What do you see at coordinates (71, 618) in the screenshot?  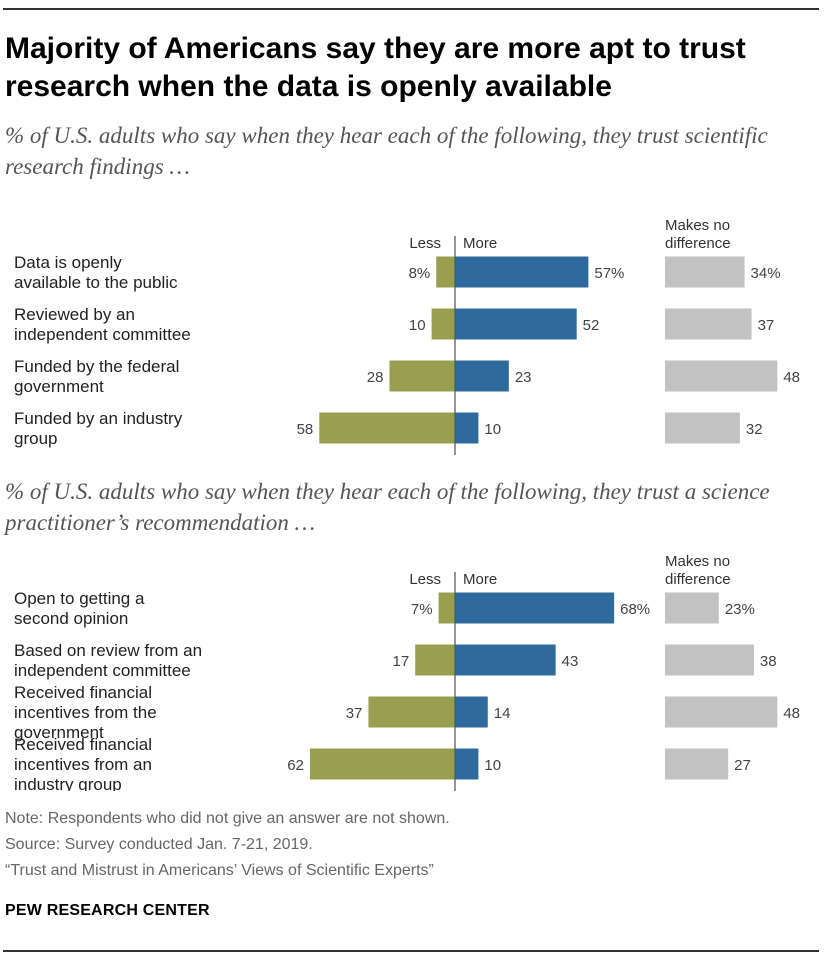 I see `category-label: second opinion` at bounding box center [71, 618].